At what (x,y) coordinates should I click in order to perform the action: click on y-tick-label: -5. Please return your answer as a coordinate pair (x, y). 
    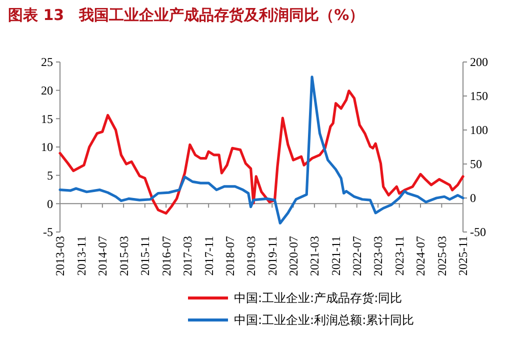
    Looking at the image, I should click on (48, 232).